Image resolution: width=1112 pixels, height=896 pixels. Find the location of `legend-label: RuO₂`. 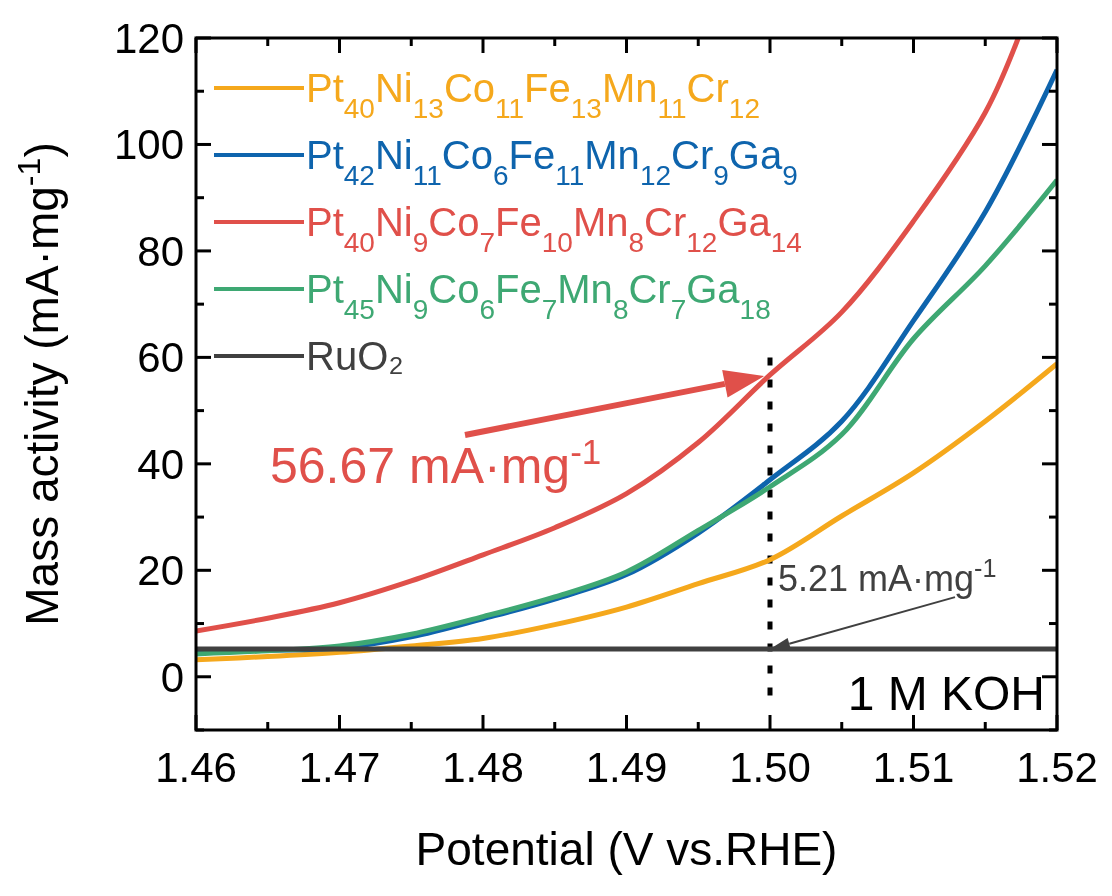

legend-label: RuO₂ is located at coordinates (355, 356).